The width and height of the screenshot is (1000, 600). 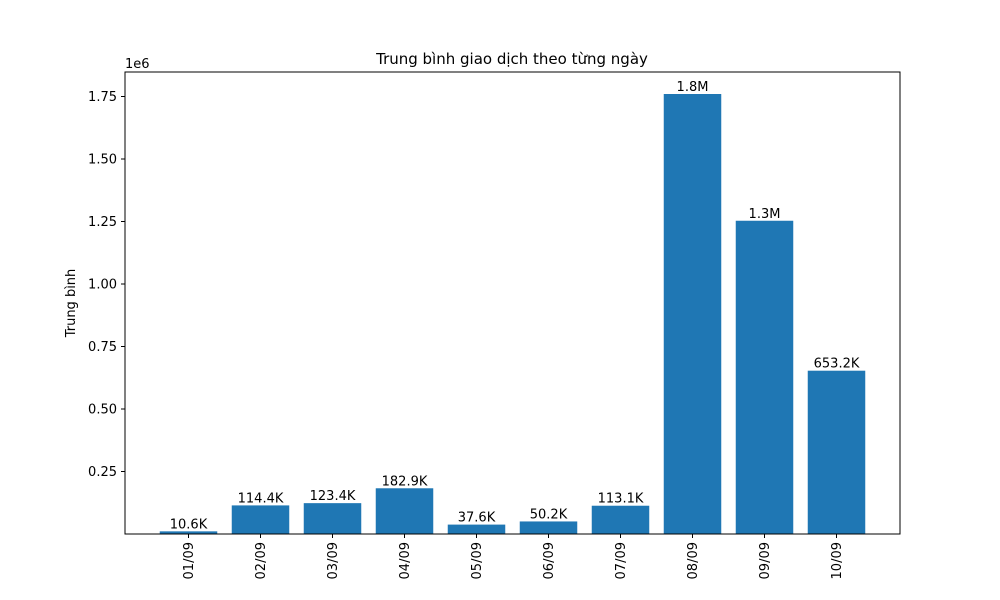 I want to click on x-tick-label: 08/09, so click(x=693, y=560).